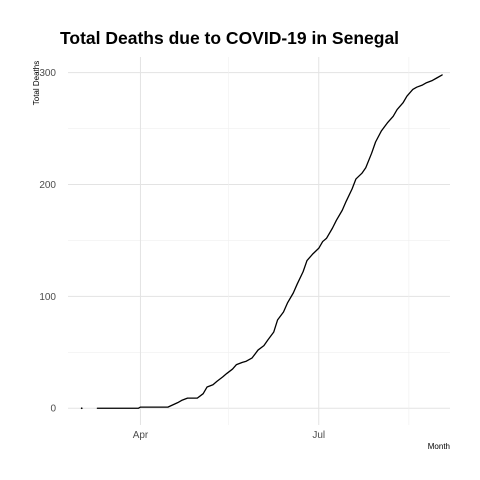 This screenshot has height=480, width=480. Describe the element at coordinates (47, 73) in the screenshot. I see `y-tick-label: 300` at that location.